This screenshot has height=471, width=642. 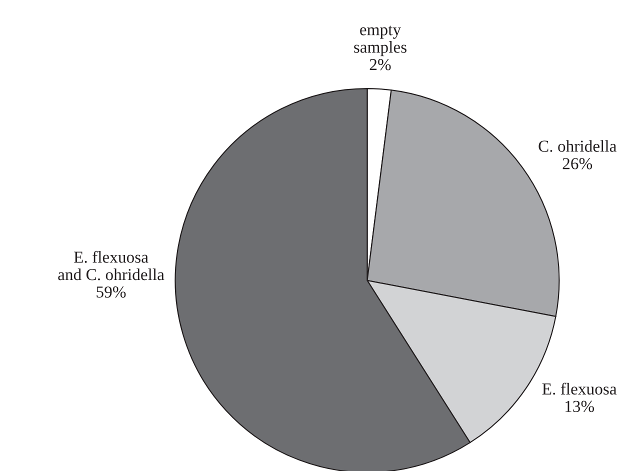 What do you see at coordinates (380, 64) in the screenshot?
I see `data-label: 2%` at bounding box center [380, 64].